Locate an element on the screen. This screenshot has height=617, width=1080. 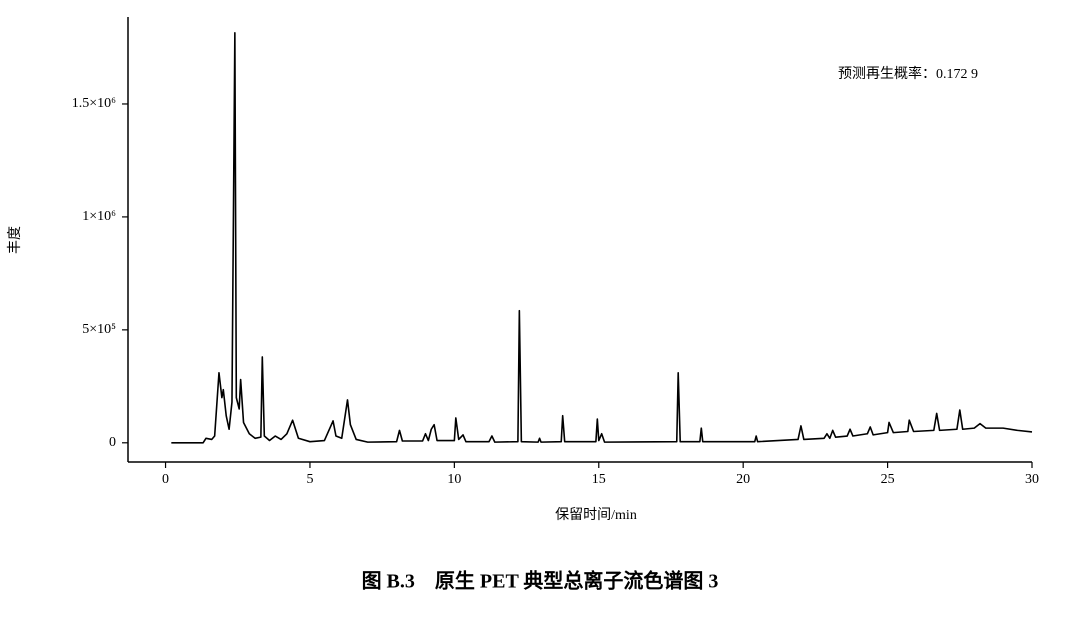
x-tick-label: 15 is located at coordinates (599, 479).